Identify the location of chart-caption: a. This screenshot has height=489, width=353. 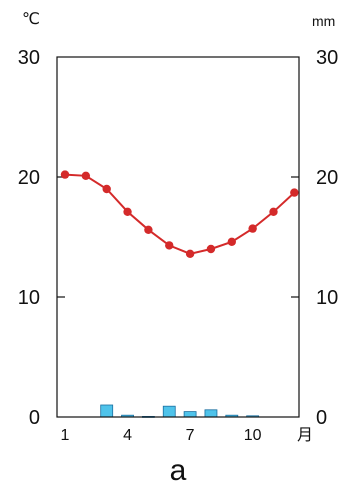
(178, 470).